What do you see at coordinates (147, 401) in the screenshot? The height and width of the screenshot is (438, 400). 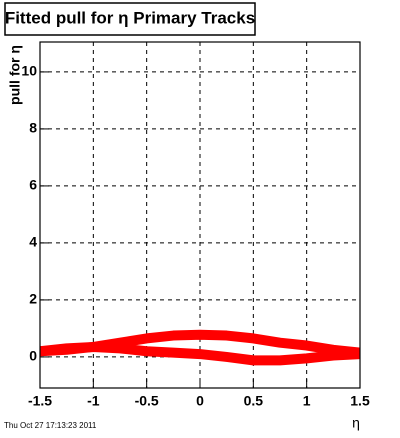 I see `x-tick-label: -0.5` at bounding box center [147, 401].